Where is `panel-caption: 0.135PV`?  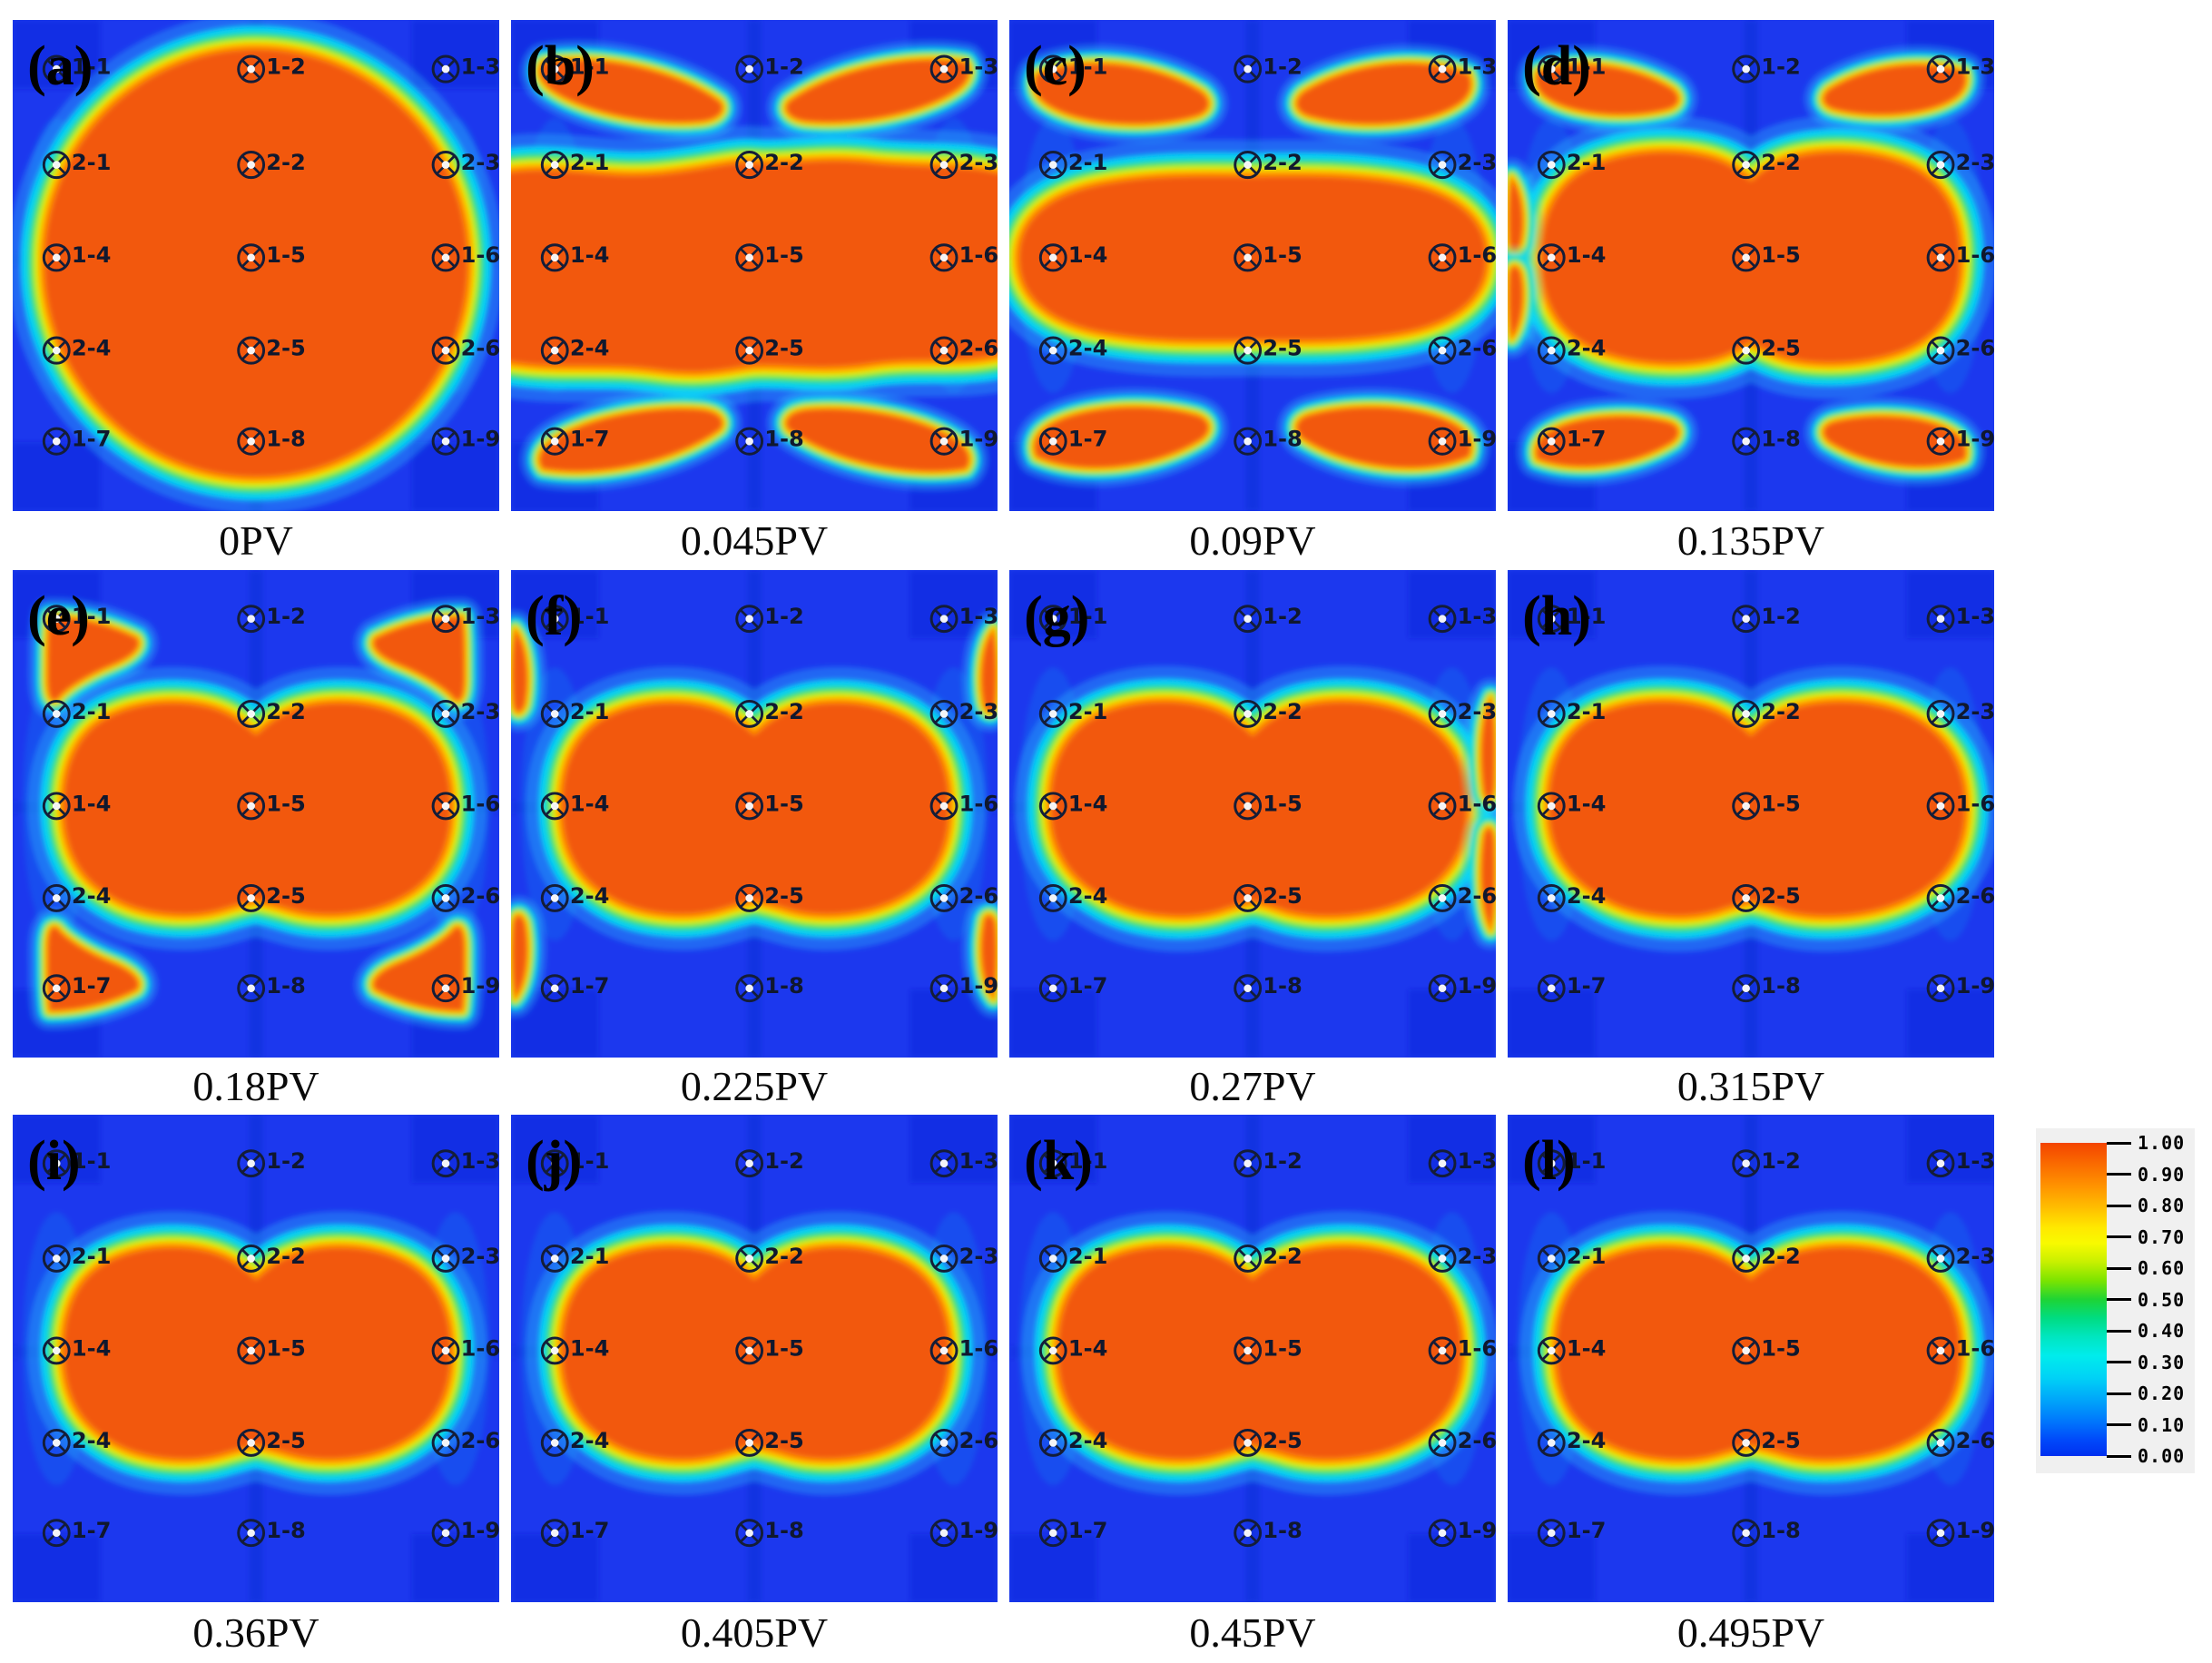
panel-caption: 0.135PV is located at coordinates (1750, 540).